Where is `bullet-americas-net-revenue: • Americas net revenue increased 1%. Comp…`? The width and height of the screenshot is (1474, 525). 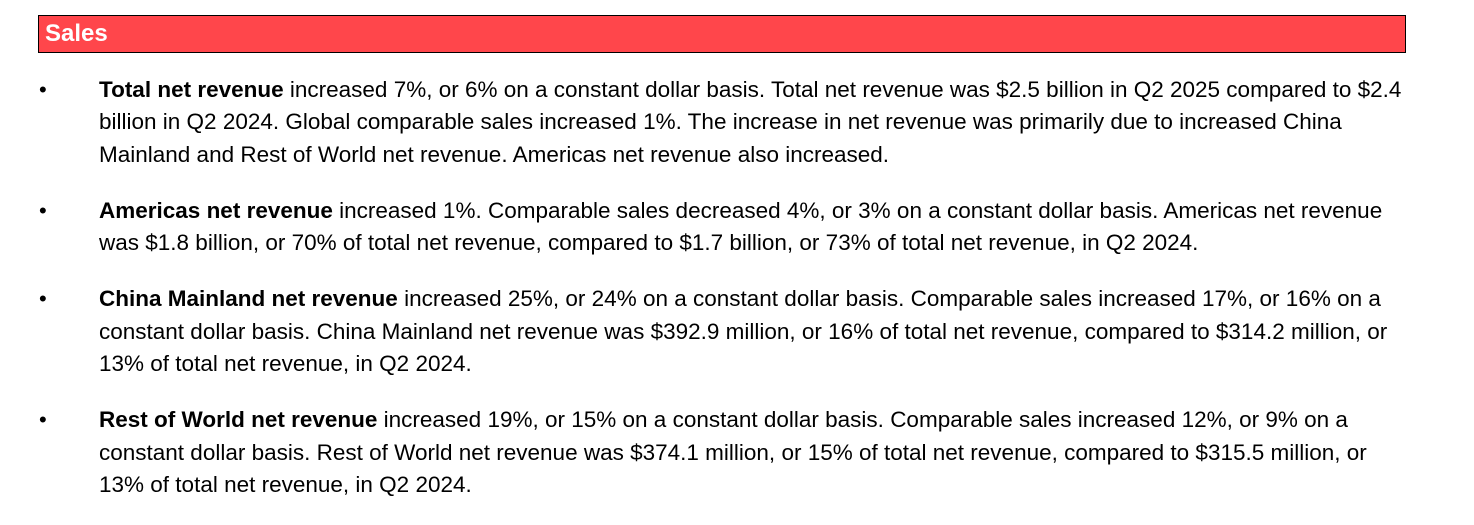
bullet-americas-net-revenue: • Americas net revenue increased 1%. Comp… is located at coordinates (704, 227).